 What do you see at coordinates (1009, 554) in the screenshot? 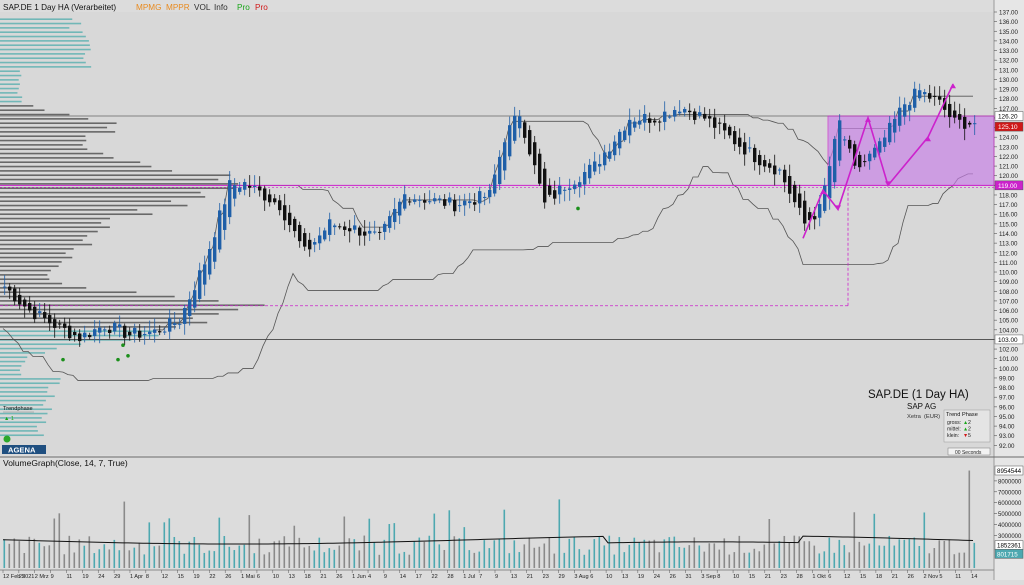
I see `volume-tag: 801715` at bounding box center [1009, 554].